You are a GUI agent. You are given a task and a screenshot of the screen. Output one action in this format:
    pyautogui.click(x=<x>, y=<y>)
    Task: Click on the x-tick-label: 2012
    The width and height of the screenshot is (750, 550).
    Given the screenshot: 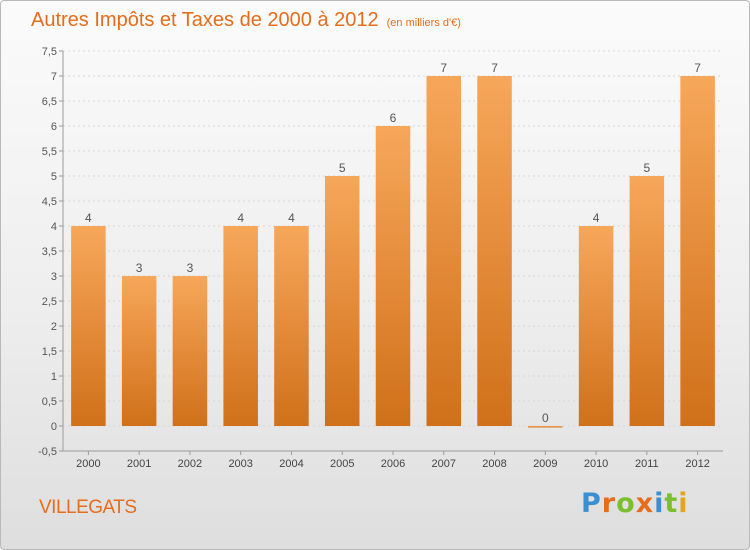 What is the action you would take?
    pyautogui.click(x=697, y=464)
    